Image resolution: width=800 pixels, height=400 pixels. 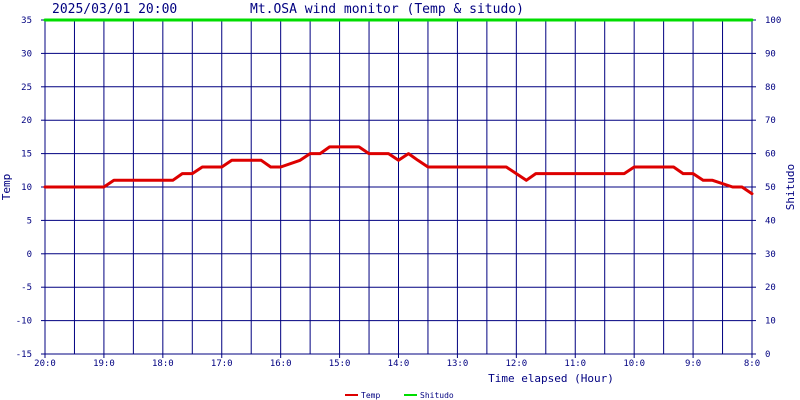 I want to click on y-tick-label: -5, so click(x=26, y=288).